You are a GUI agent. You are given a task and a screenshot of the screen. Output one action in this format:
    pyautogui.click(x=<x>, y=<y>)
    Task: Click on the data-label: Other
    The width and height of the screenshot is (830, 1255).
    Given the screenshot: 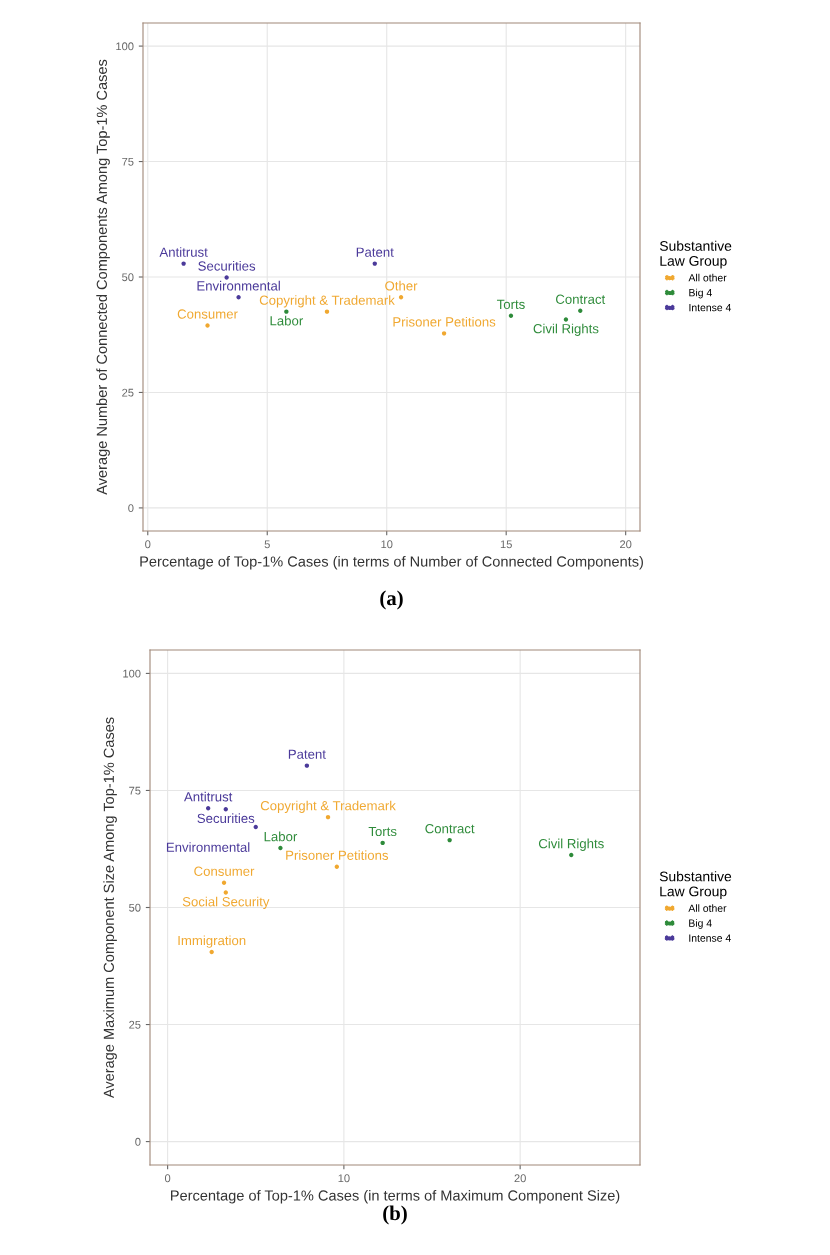 What is the action you would take?
    pyautogui.click(x=401, y=285)
    